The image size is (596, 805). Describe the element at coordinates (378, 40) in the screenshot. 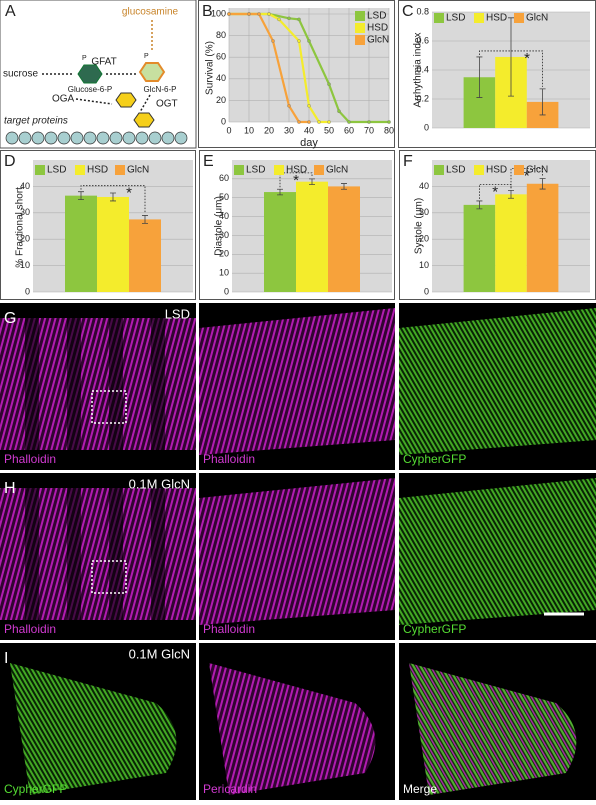

I see `legend-label: GlcN` at that location.